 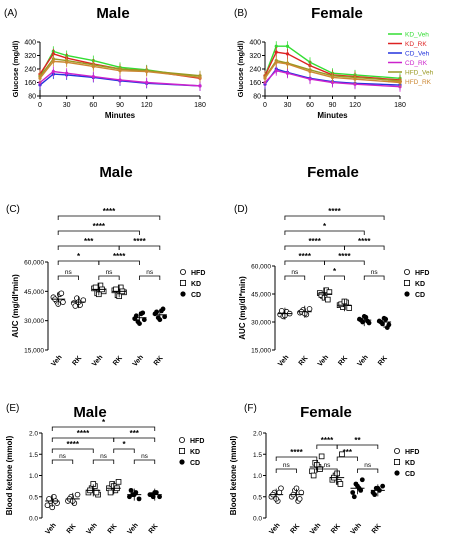 I want to click on y-tick-label: 1.5, so click(x=257, y=455).